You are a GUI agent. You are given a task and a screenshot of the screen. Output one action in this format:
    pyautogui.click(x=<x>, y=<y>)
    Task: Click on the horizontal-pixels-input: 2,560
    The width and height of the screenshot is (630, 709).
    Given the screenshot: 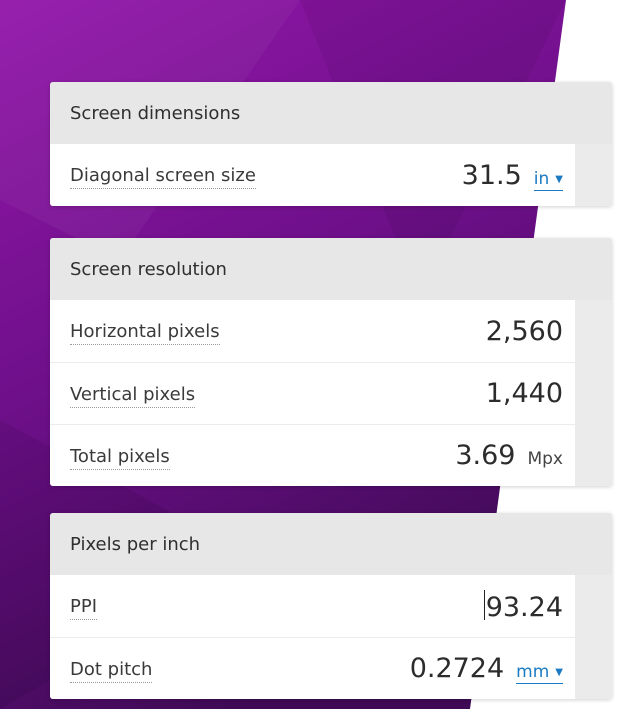 What is the action you would take?
    pyautogui.click(x=524, y=331)
    